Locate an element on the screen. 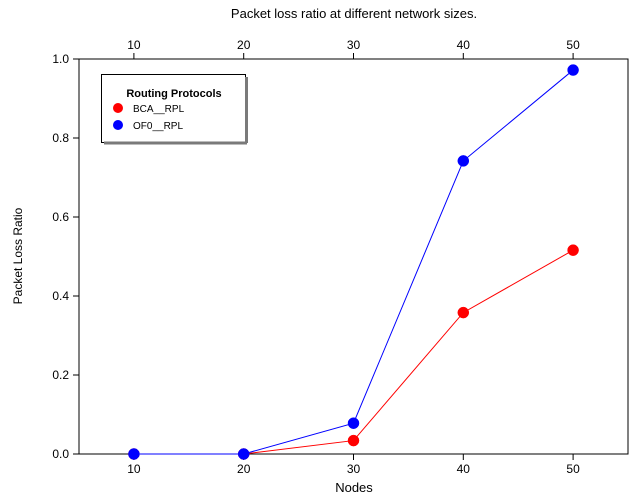 This screenshot has height=498, width=634. legend-items: BCA__RPL OF0__RPL is located at coordinates (149, 117).